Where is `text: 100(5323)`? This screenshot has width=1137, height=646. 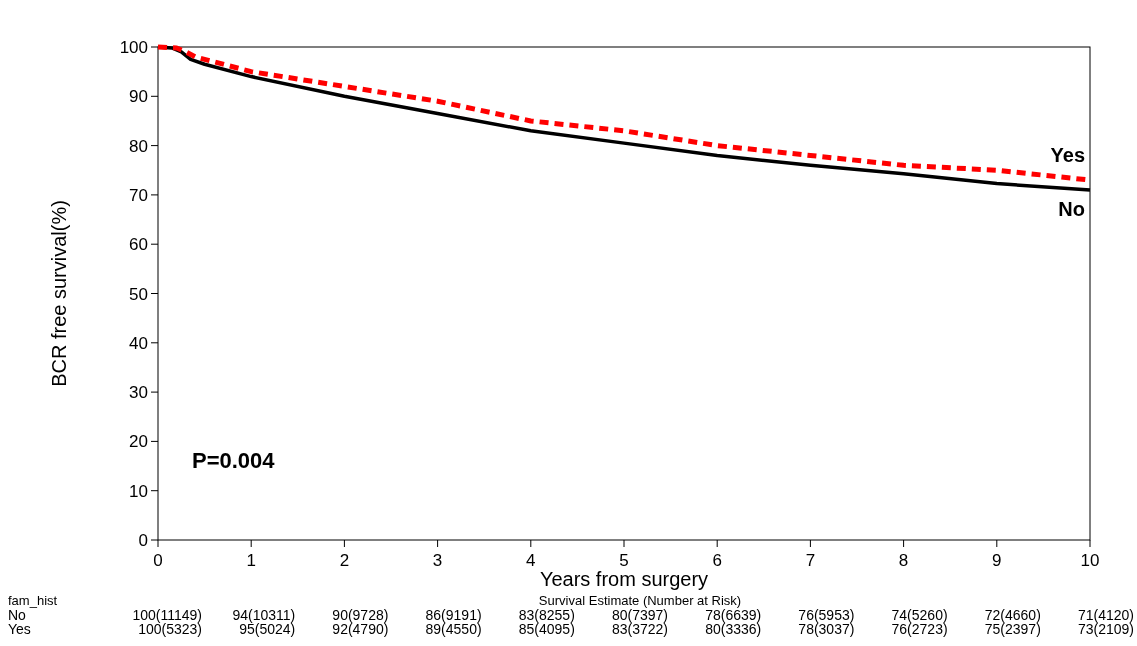
text: 100(5323) is located at coordinates (170, 629).